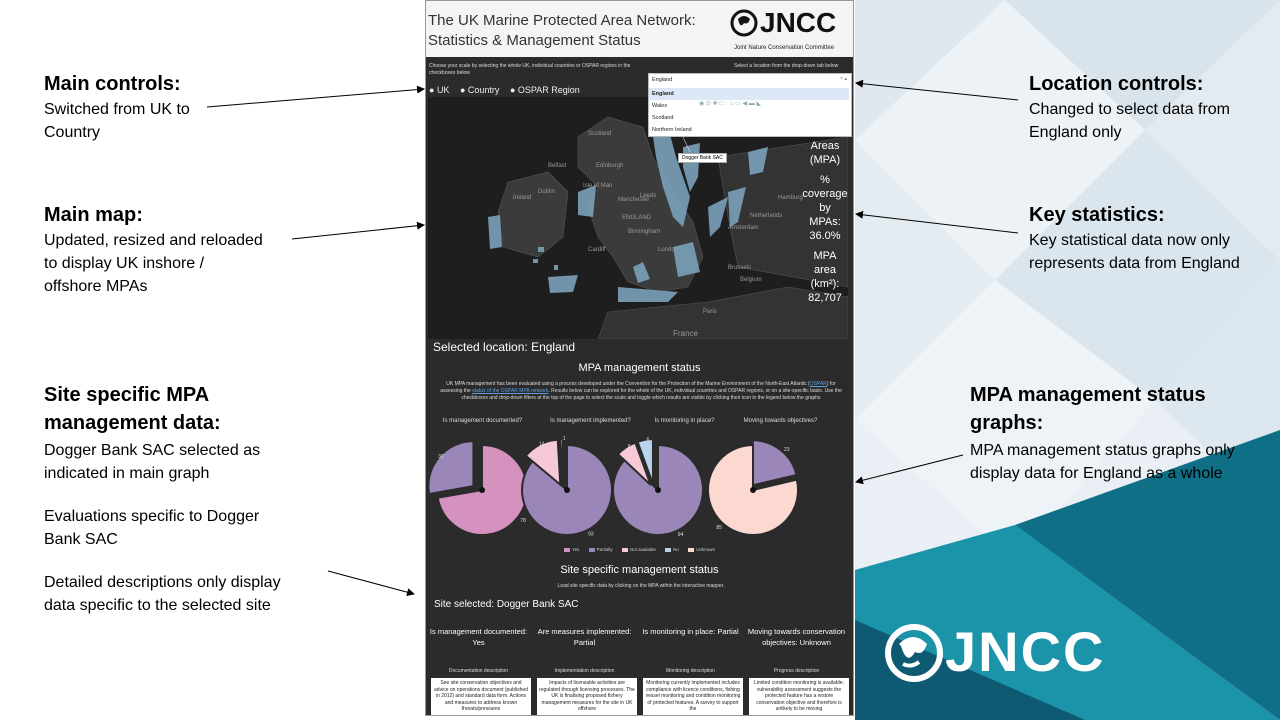  What do you see at coordinates (668, 250) in the screenshot?
I see `map-label: London` at bounding box center [668, 250].